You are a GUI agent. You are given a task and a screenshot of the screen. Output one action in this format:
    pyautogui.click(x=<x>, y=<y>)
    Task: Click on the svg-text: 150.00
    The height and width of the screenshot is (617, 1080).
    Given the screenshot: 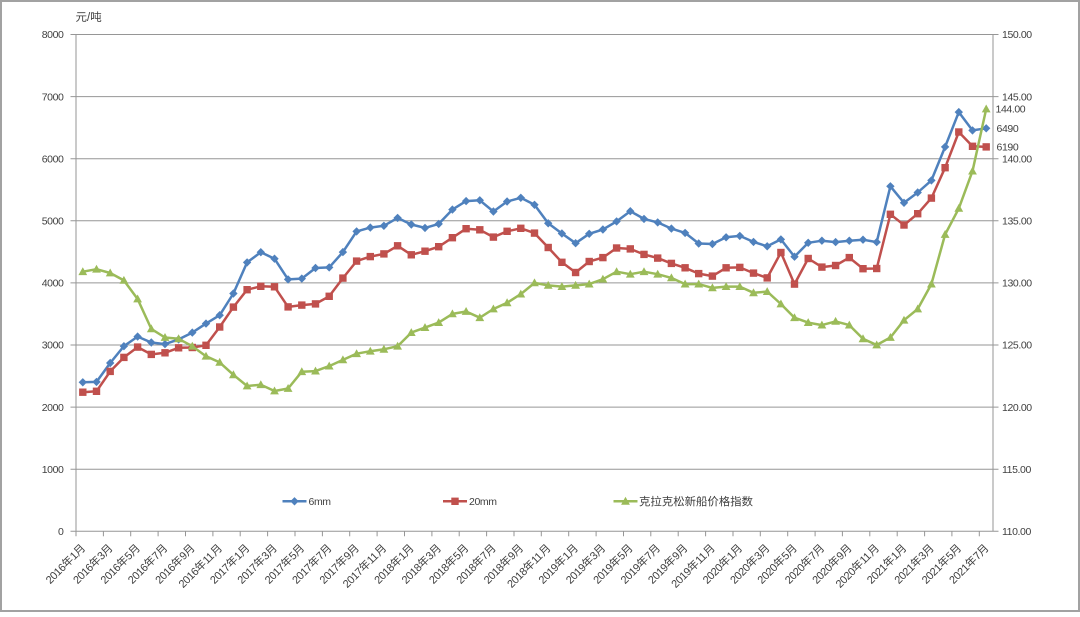 What is the action you would take?
    pyautogui.click(x=1017, y=35)
    